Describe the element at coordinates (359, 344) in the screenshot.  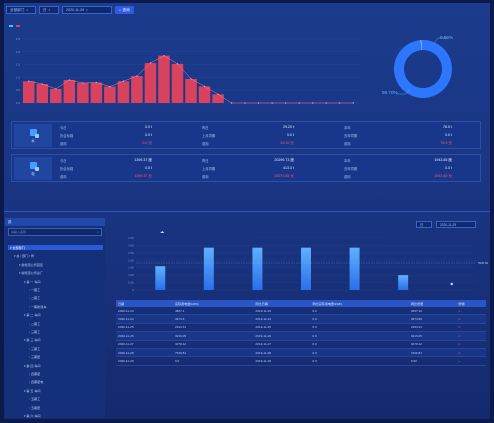
I see `table-cell: 0.0` at that location.